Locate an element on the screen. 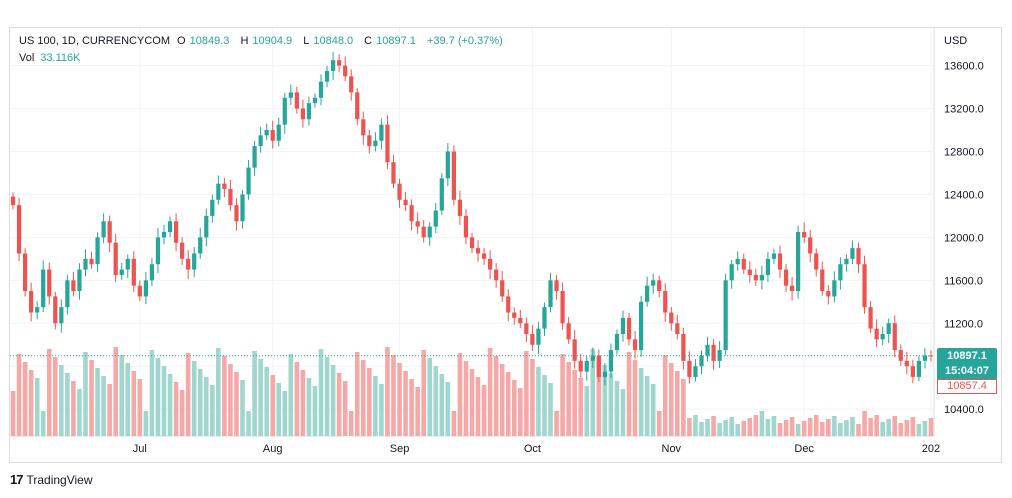 This screenshot has height=498, width=1012. high-label: H 10904.9 is located at coordinates (268, 41).